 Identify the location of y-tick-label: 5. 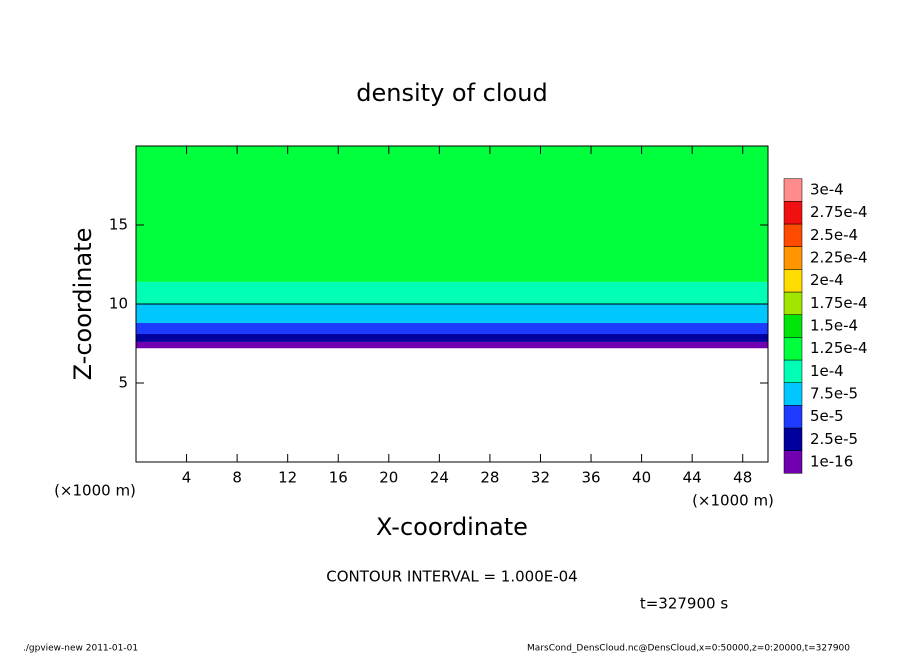
(123, 383).